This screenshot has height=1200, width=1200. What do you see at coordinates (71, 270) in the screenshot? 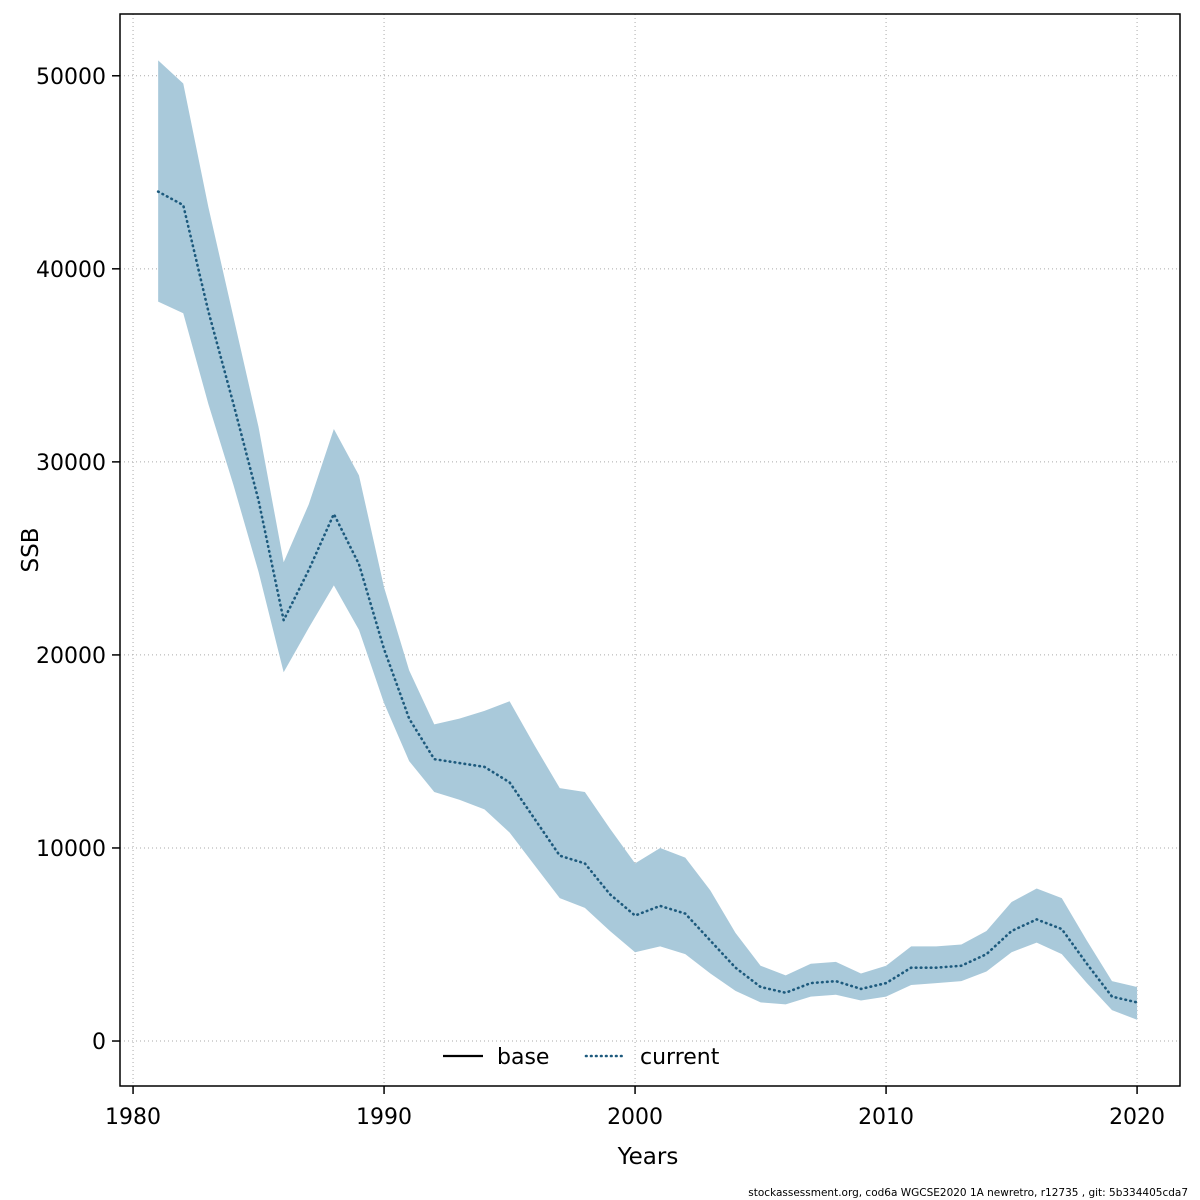
I see `y-tick-label: 40000` at bounding box center [71, 270].